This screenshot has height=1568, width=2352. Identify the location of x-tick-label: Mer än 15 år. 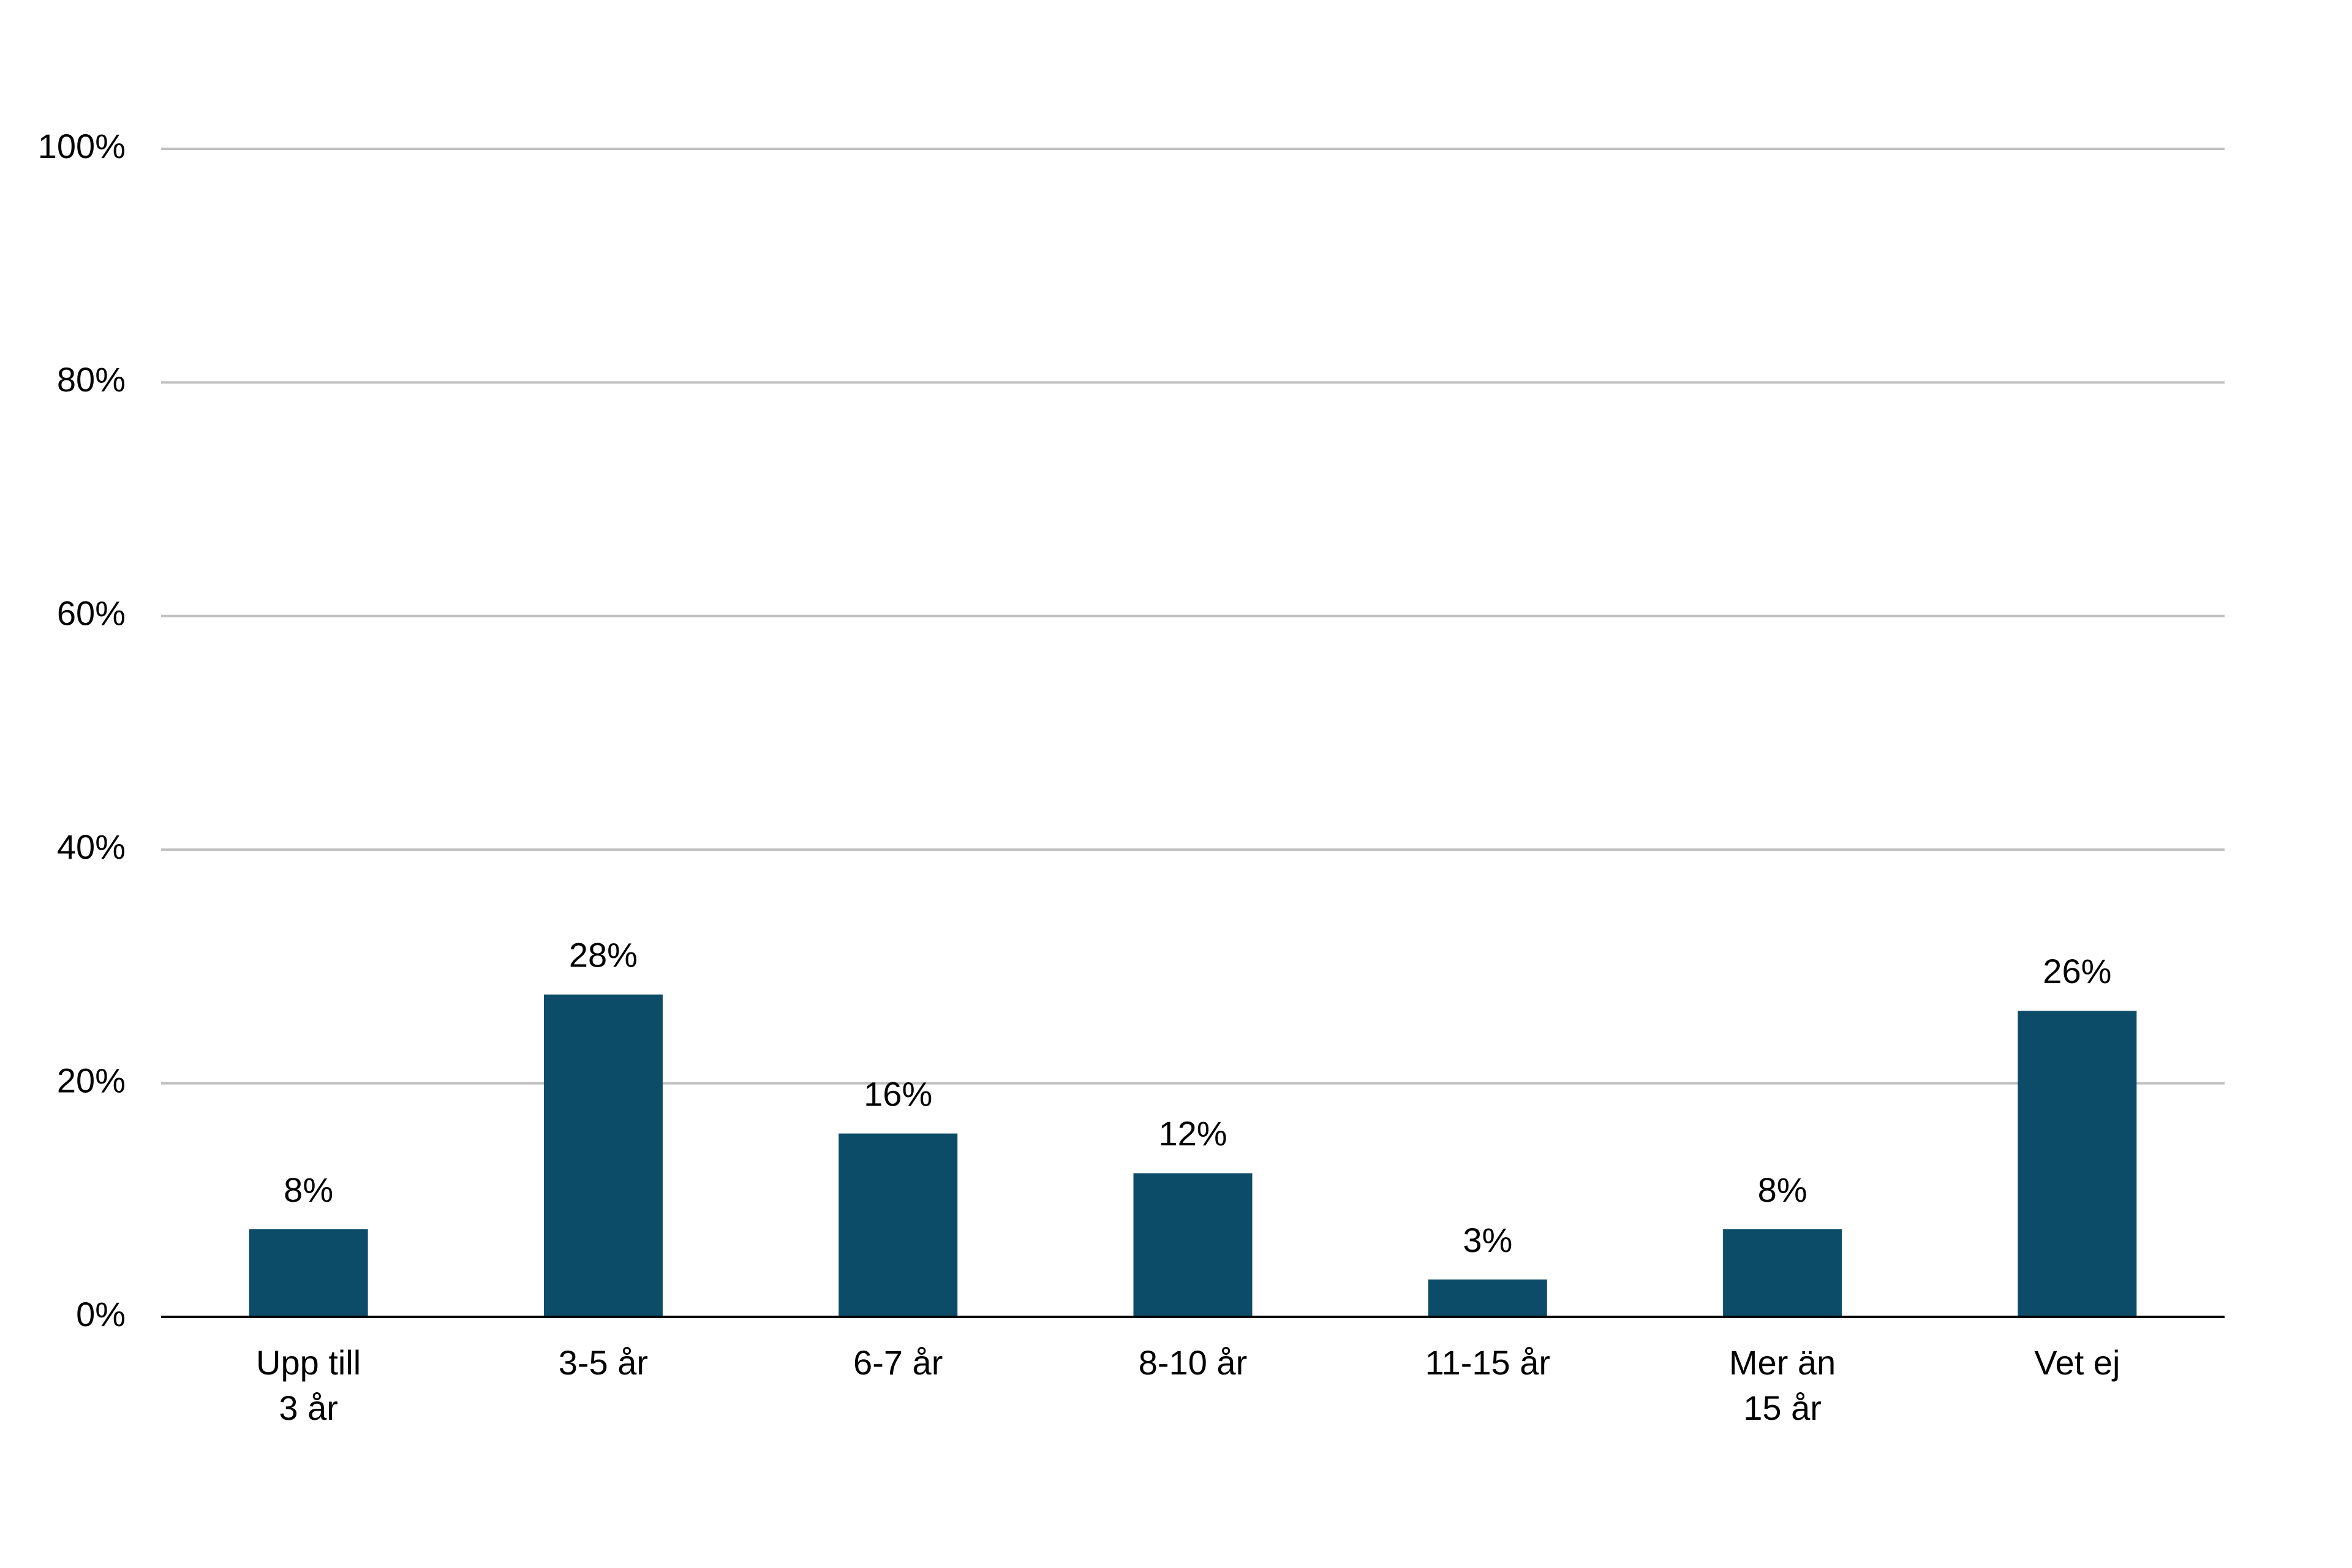
(1782, 1385).